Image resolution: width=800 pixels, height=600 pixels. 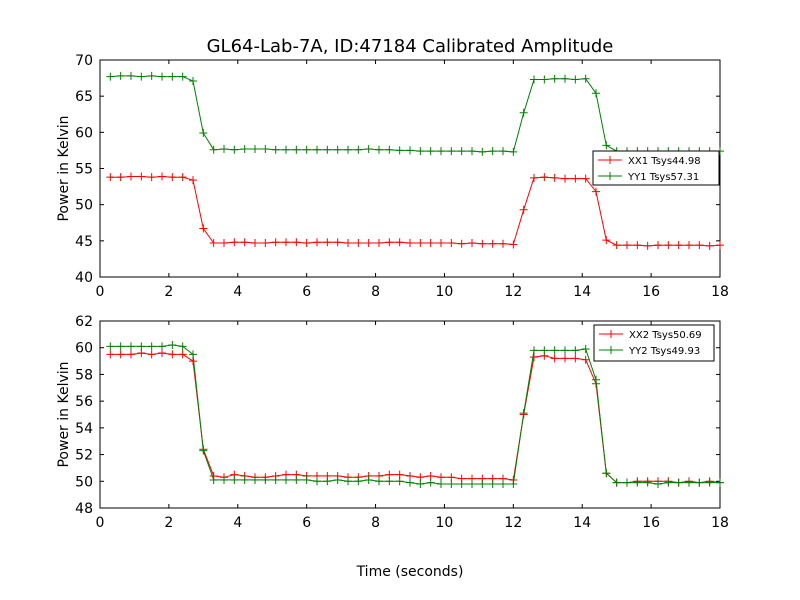 I want to click on legend-entry: XX1 Tsys44.98, so click(x=664, y=161).